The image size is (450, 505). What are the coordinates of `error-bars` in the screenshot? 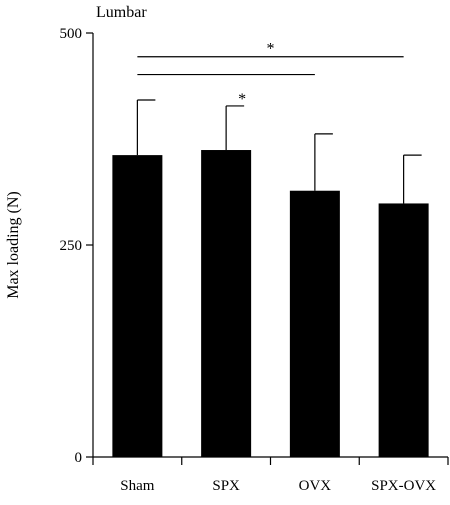 It's located at (279, 151).